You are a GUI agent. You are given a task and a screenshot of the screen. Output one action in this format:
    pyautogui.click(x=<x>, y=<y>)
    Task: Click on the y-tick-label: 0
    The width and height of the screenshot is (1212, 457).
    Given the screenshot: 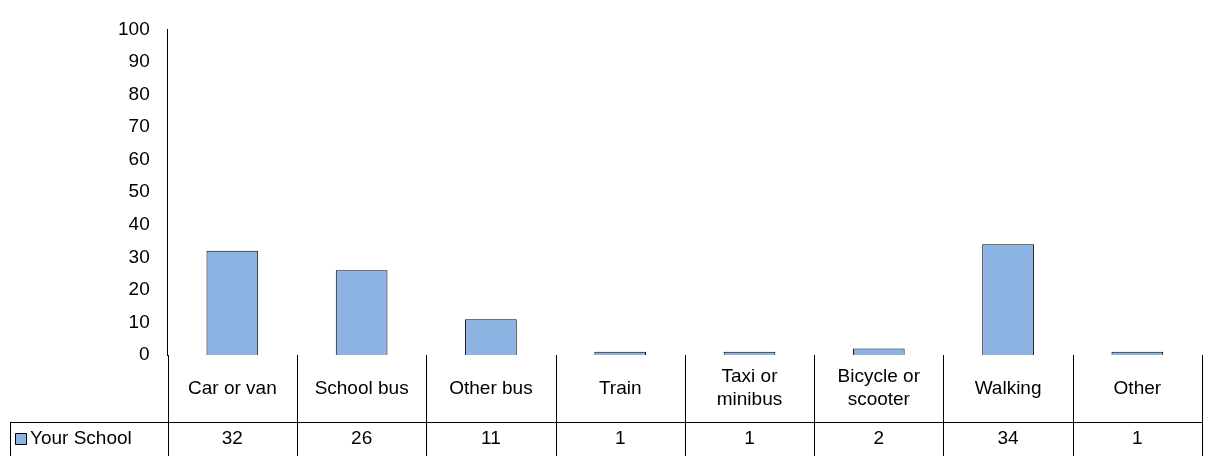 What is the action you would take?
    pyautogui.click(x=144, y=354)
    